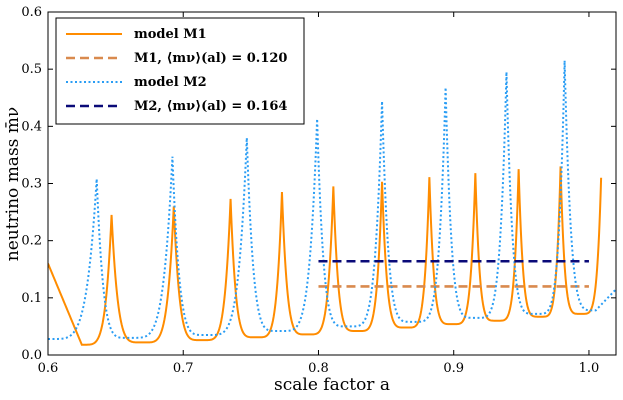  What do you see at coordinates (31, 184) in the screenshot?
I see `y-tick-label: 0.3` at bounding box center [31, 184].